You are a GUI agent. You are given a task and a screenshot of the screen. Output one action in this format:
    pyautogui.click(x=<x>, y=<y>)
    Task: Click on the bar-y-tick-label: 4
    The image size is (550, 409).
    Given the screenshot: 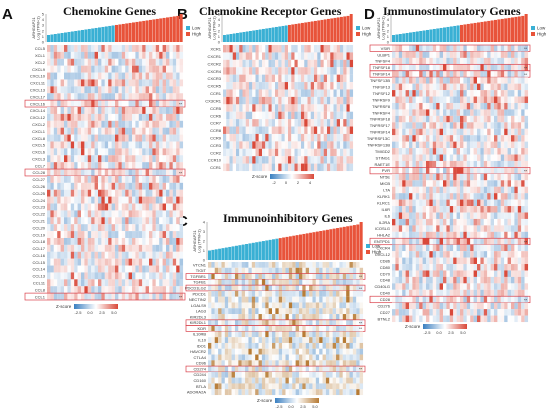 What is the action you would take?
    pyautogui.click(x=219, y=19)
    